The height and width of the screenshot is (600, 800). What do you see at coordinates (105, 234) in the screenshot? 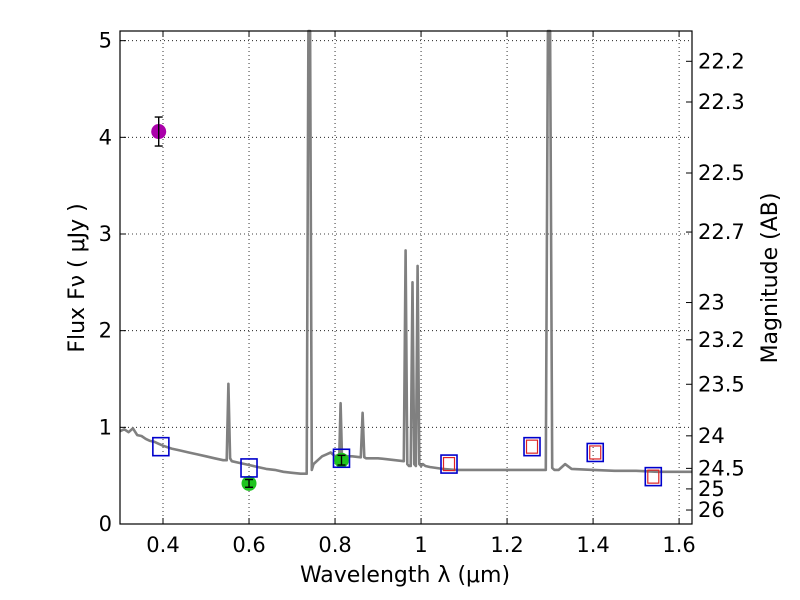
I see `y-tick-label: 3` at bounding box center [105, 234].